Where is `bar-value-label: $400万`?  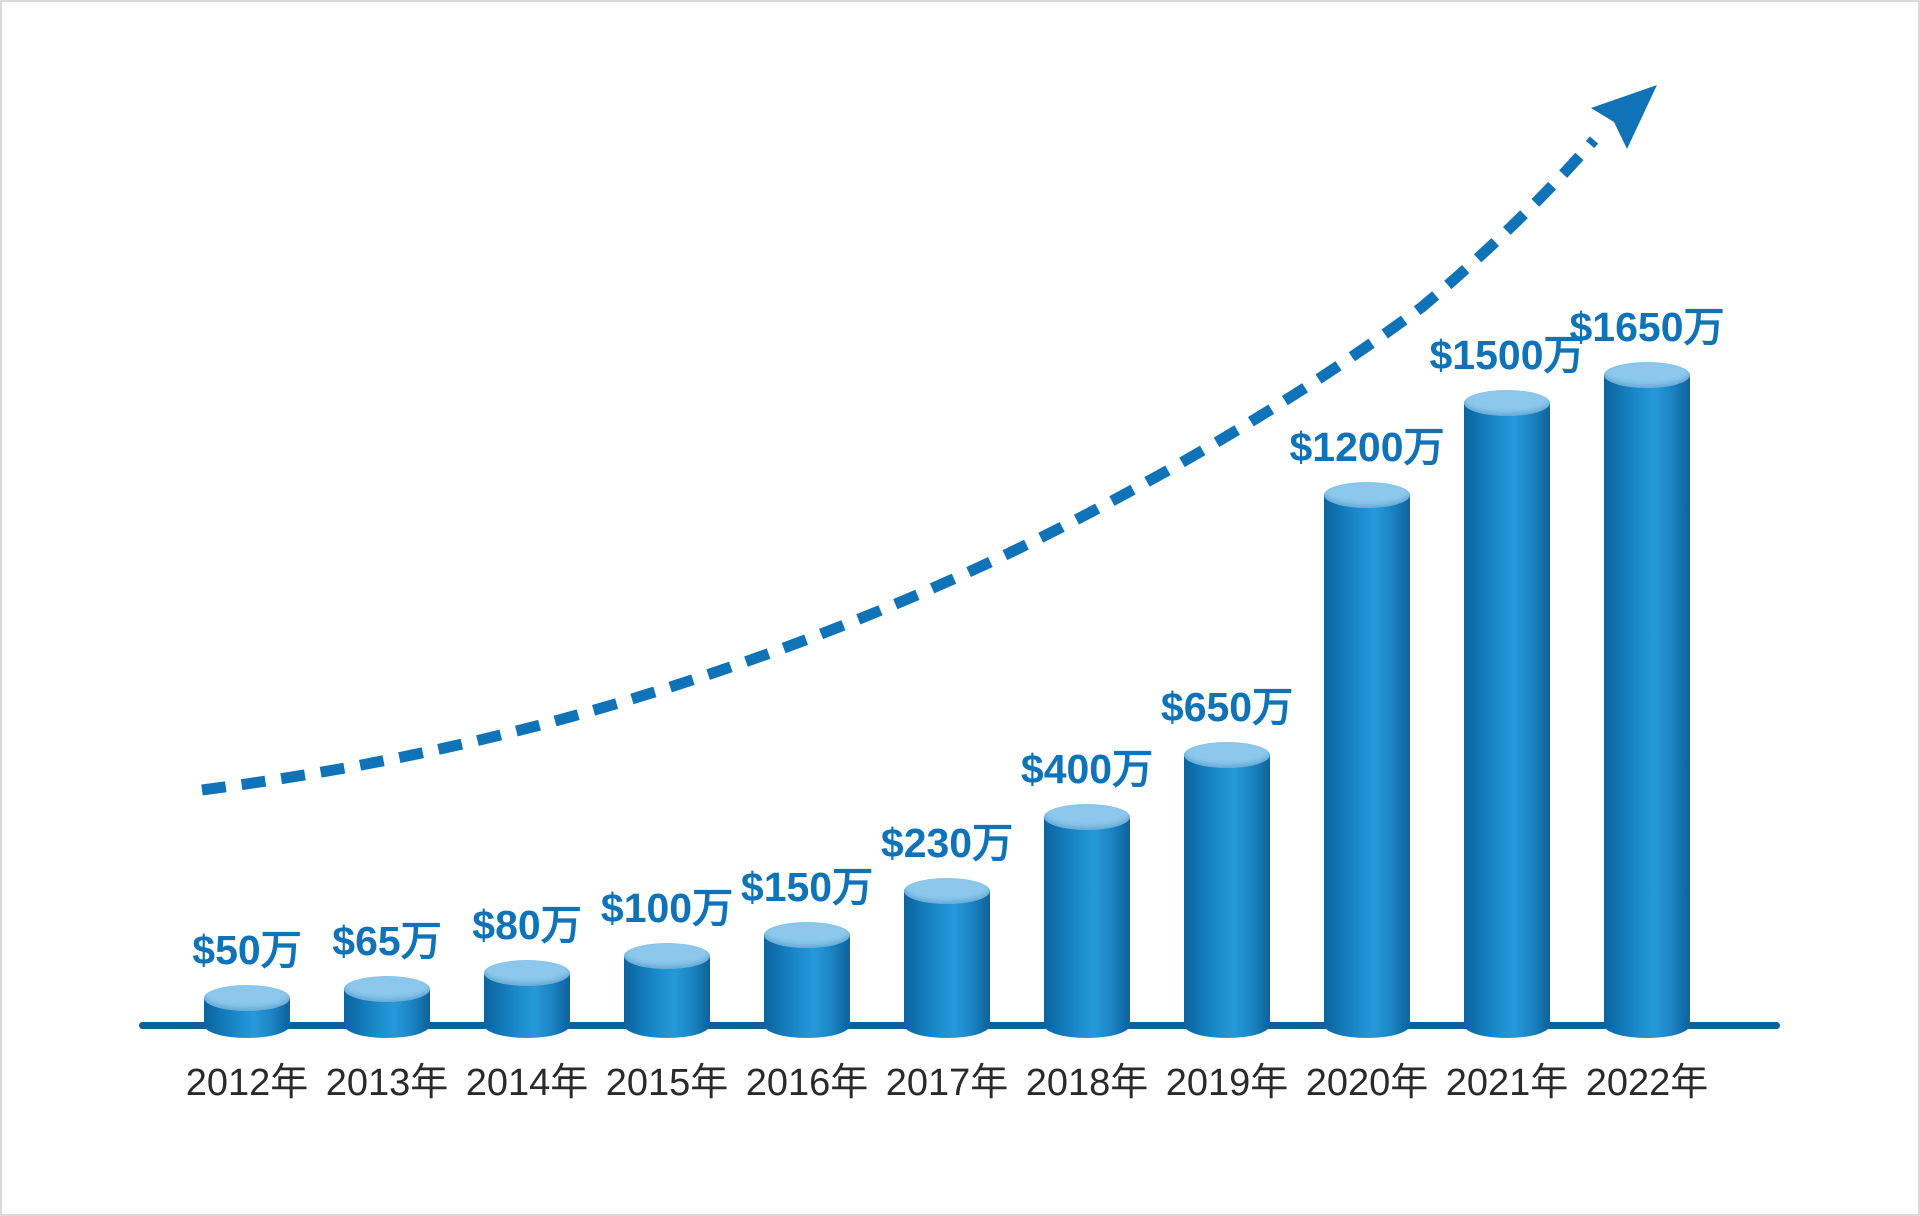 bar-value-label: $400万 is located at coordinates (1087, 769).